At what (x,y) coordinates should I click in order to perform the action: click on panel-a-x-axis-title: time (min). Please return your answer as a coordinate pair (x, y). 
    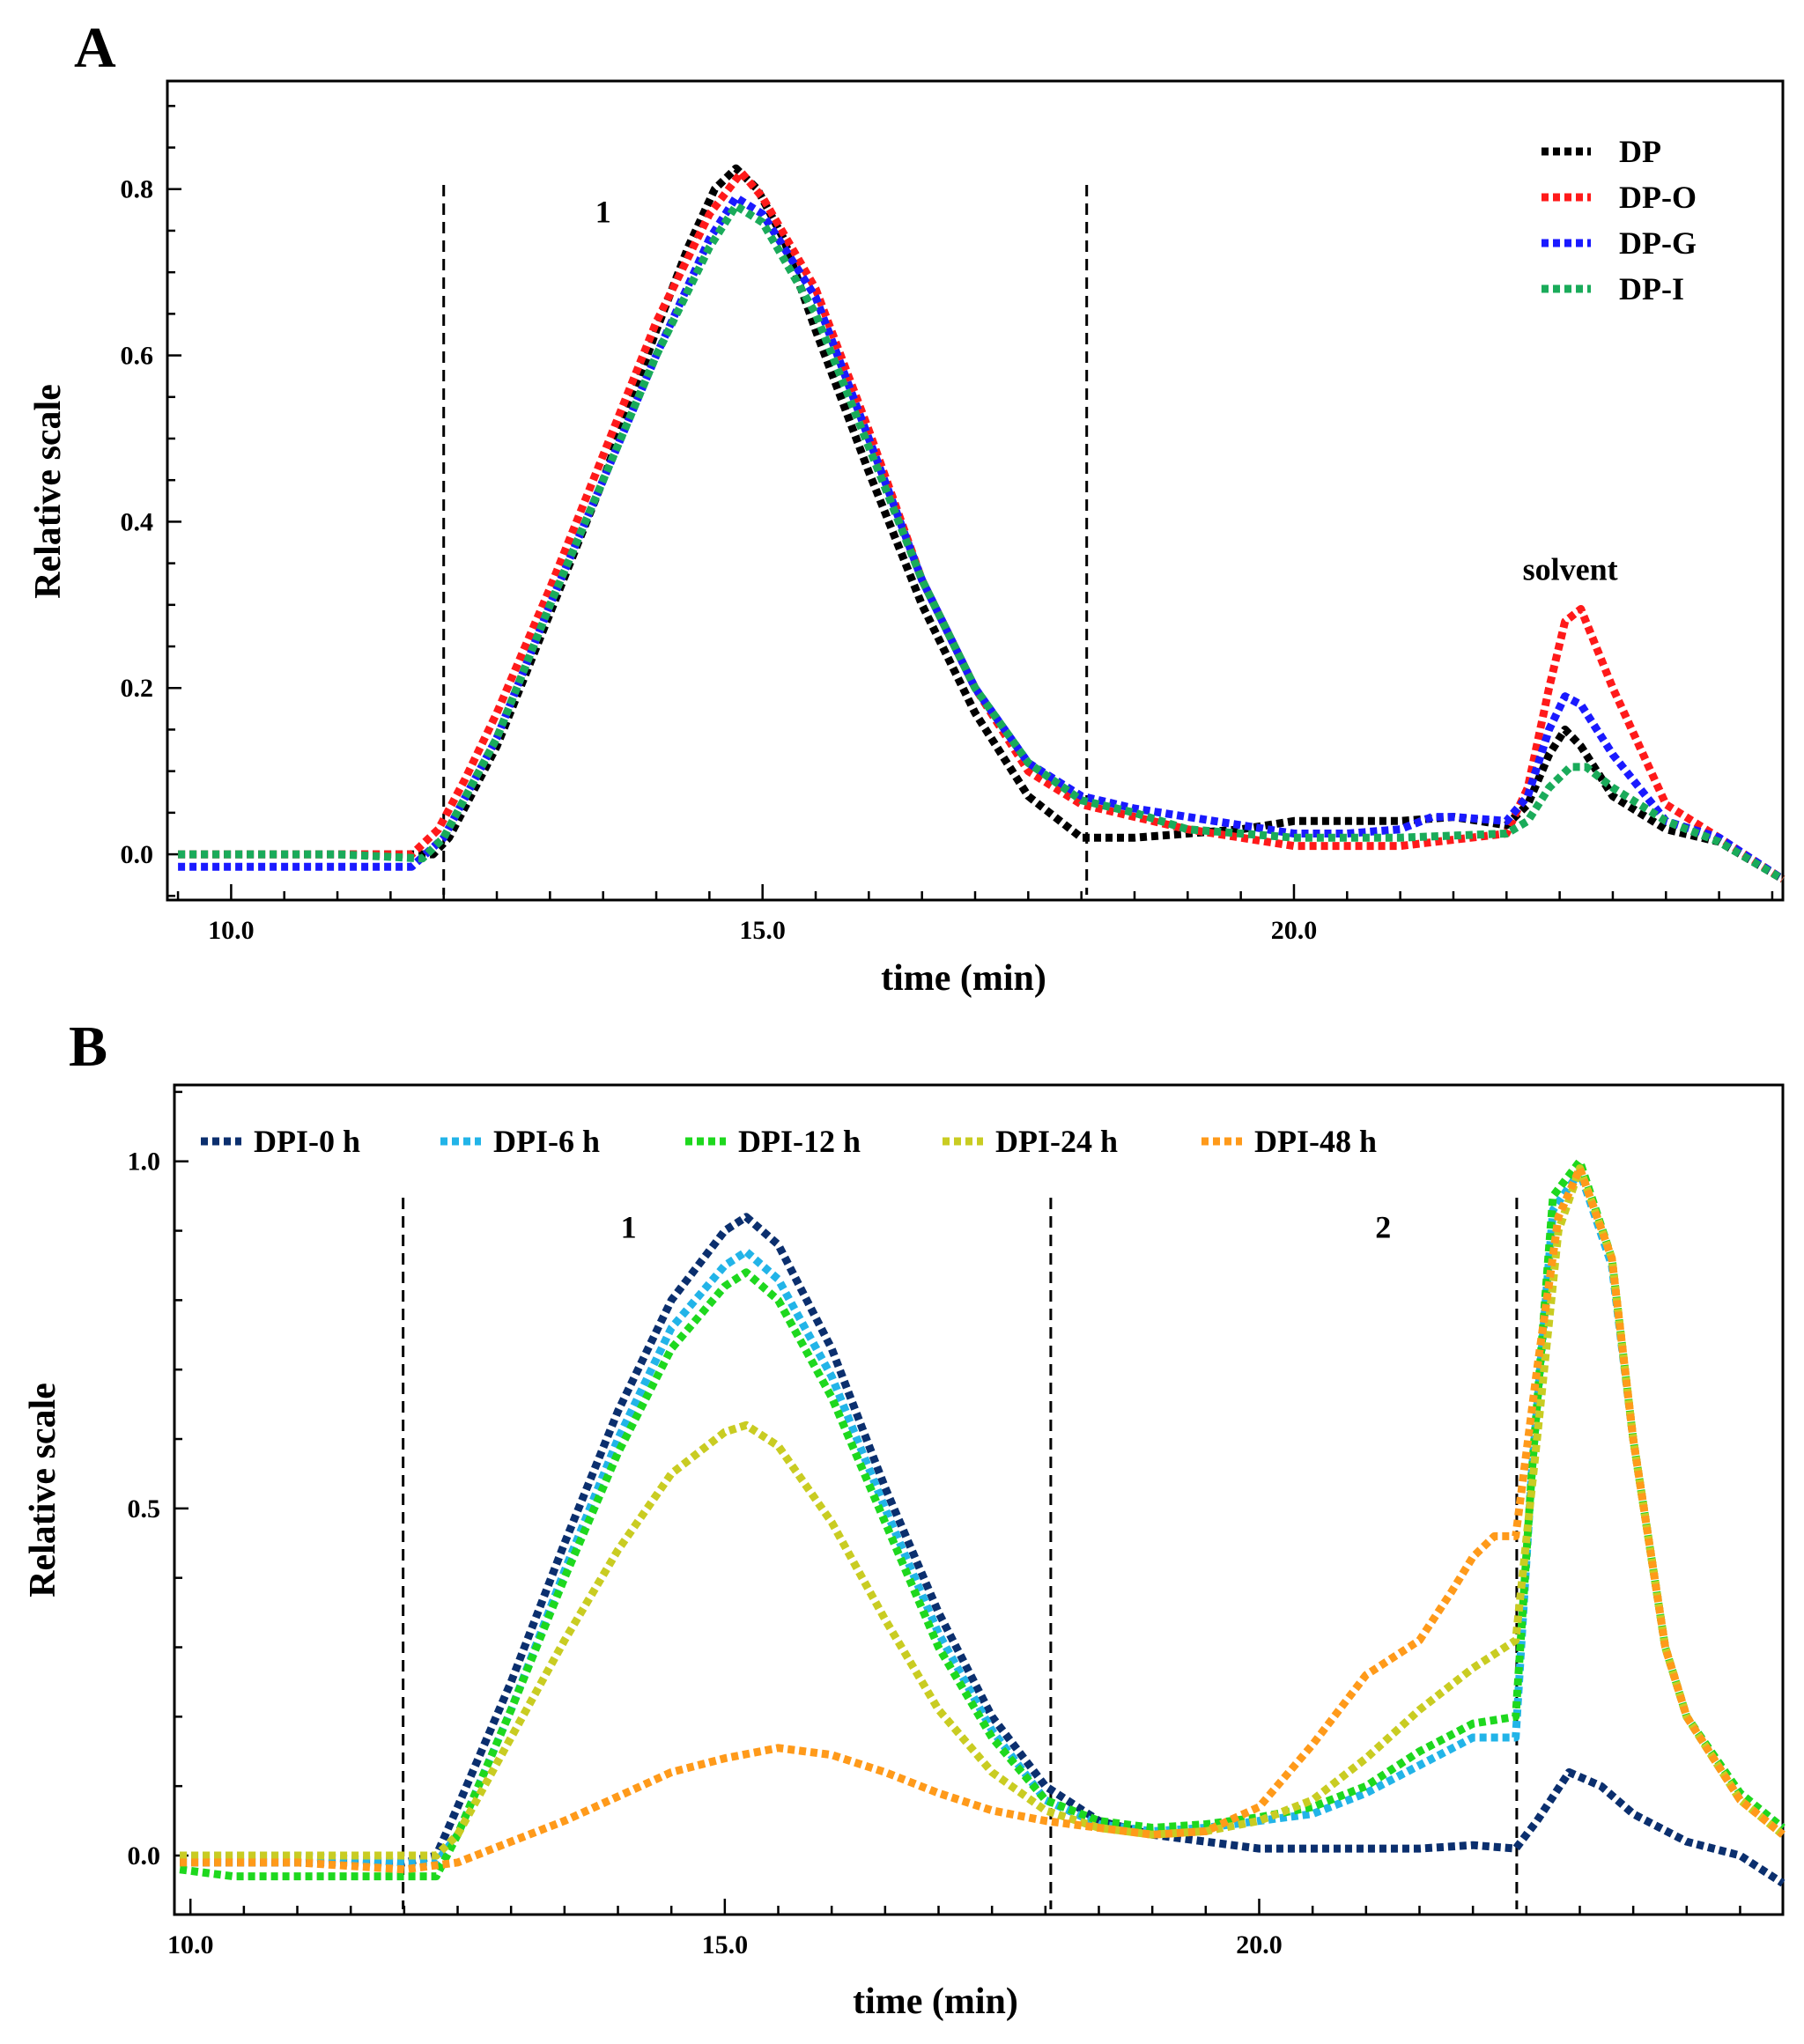
    Looking at the image, I should click on (963, 978).